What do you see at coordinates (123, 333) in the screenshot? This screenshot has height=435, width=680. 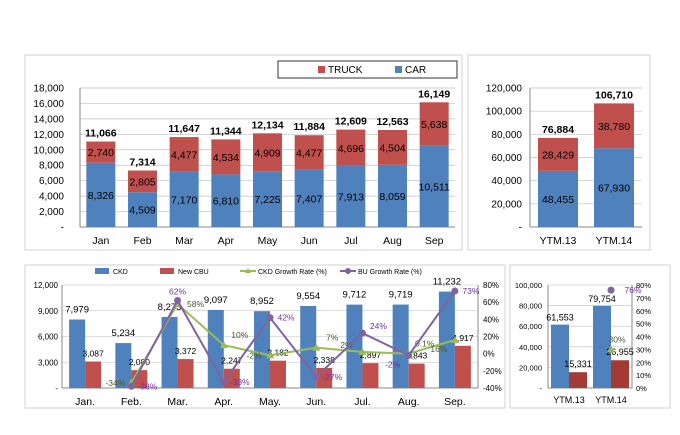 I see `ckd-value-label: 5,234` at bounding box center [123, 333].